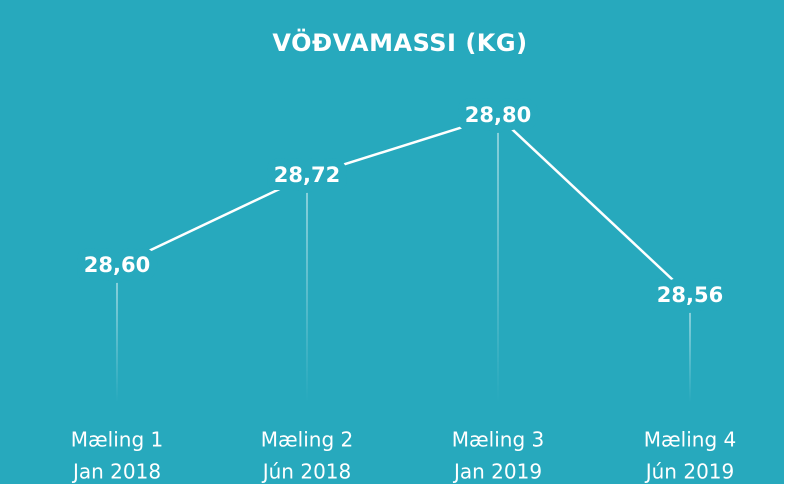  I want to click on data-label: 28,72, so click(307, 175).